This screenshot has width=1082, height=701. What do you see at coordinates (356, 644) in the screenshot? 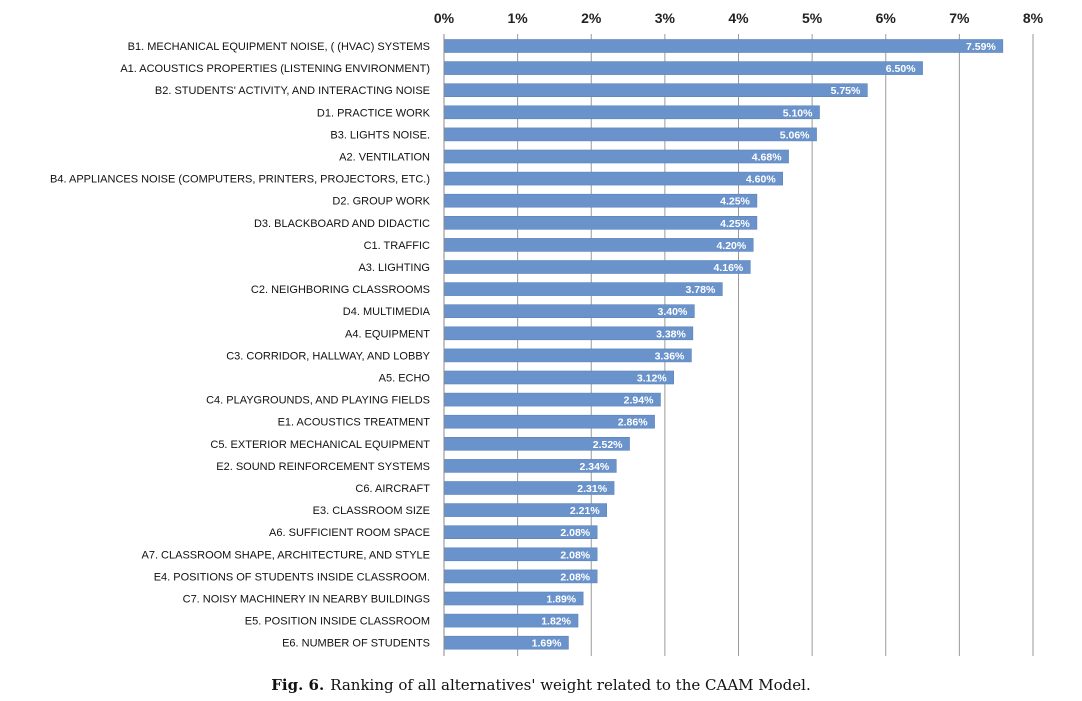
I see `category-label: E6. NUMBER OF STUDENTS` at bounding box center [356, 644].